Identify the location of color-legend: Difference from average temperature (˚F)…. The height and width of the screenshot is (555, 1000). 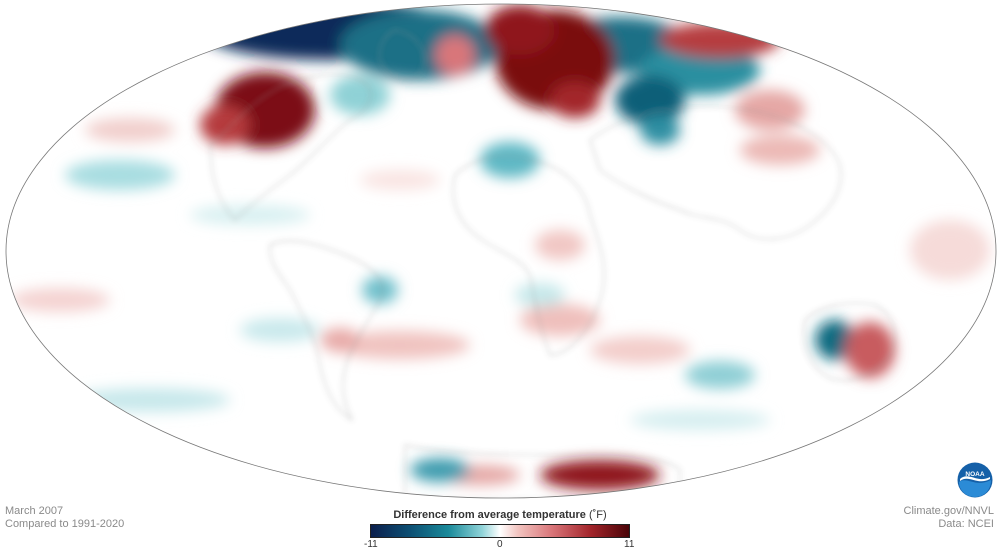
(499, 530).